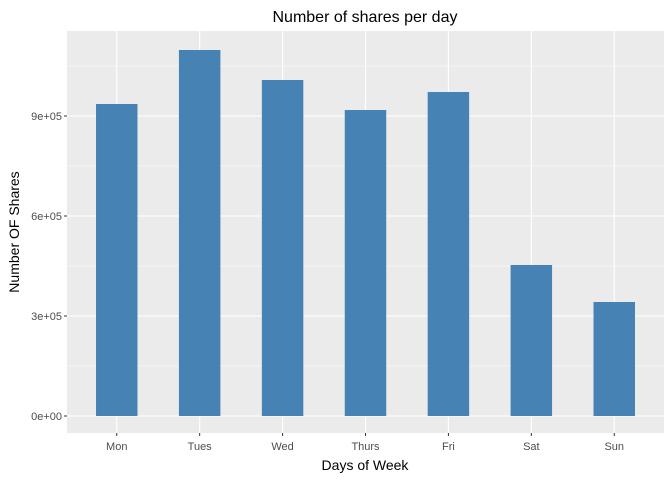 The height and width of the screenshot is (480, 672). What do you see at coordinates (531, 340) in the screenshot?
I see `bar-sat` at bounding box center [531, 340].